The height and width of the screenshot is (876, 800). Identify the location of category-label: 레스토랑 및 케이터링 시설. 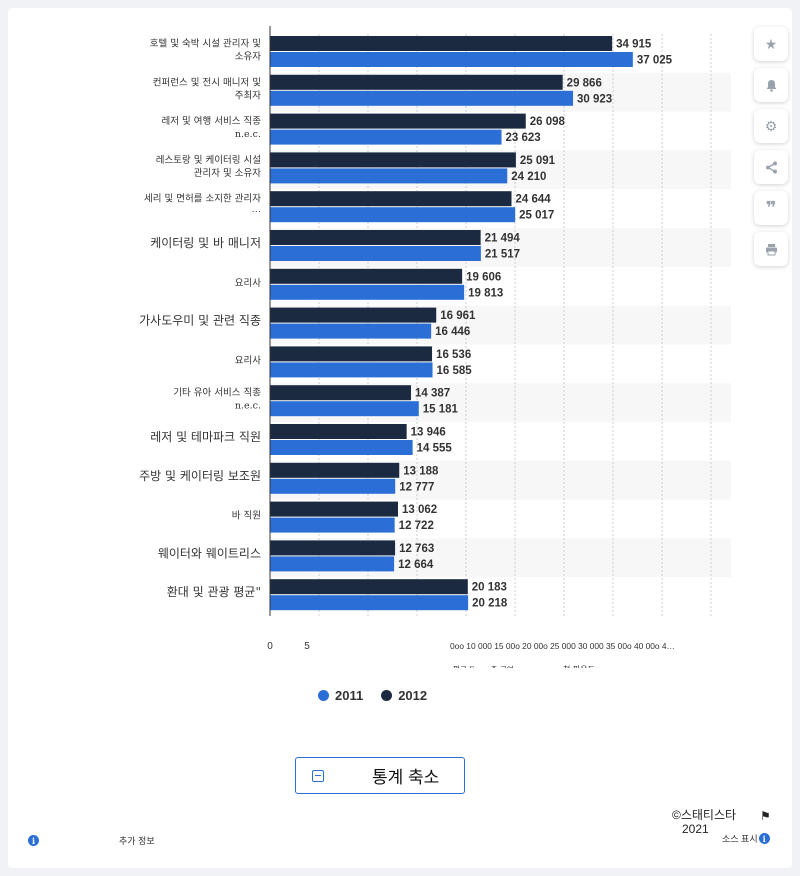
(208, 160).